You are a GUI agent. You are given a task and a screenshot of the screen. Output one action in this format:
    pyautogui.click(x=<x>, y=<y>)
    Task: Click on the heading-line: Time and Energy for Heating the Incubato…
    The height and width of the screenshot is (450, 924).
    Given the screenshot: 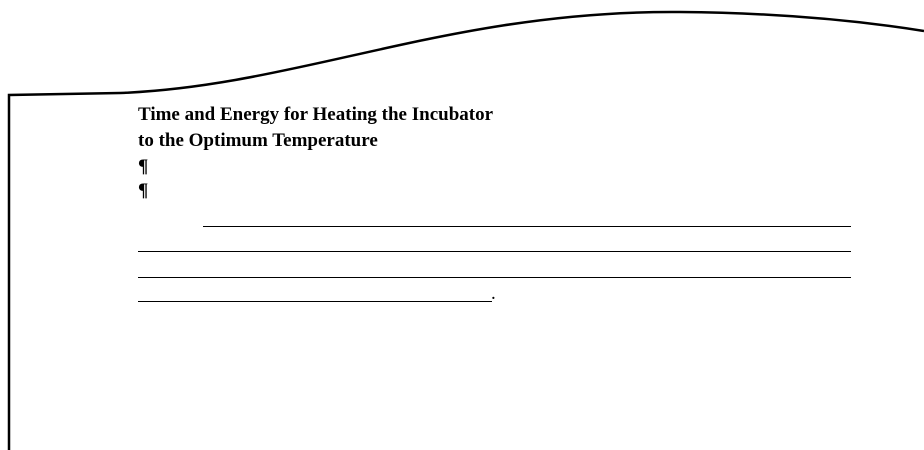 What is the action you would take?
    pyautogui.click(x=316, y=114)
    